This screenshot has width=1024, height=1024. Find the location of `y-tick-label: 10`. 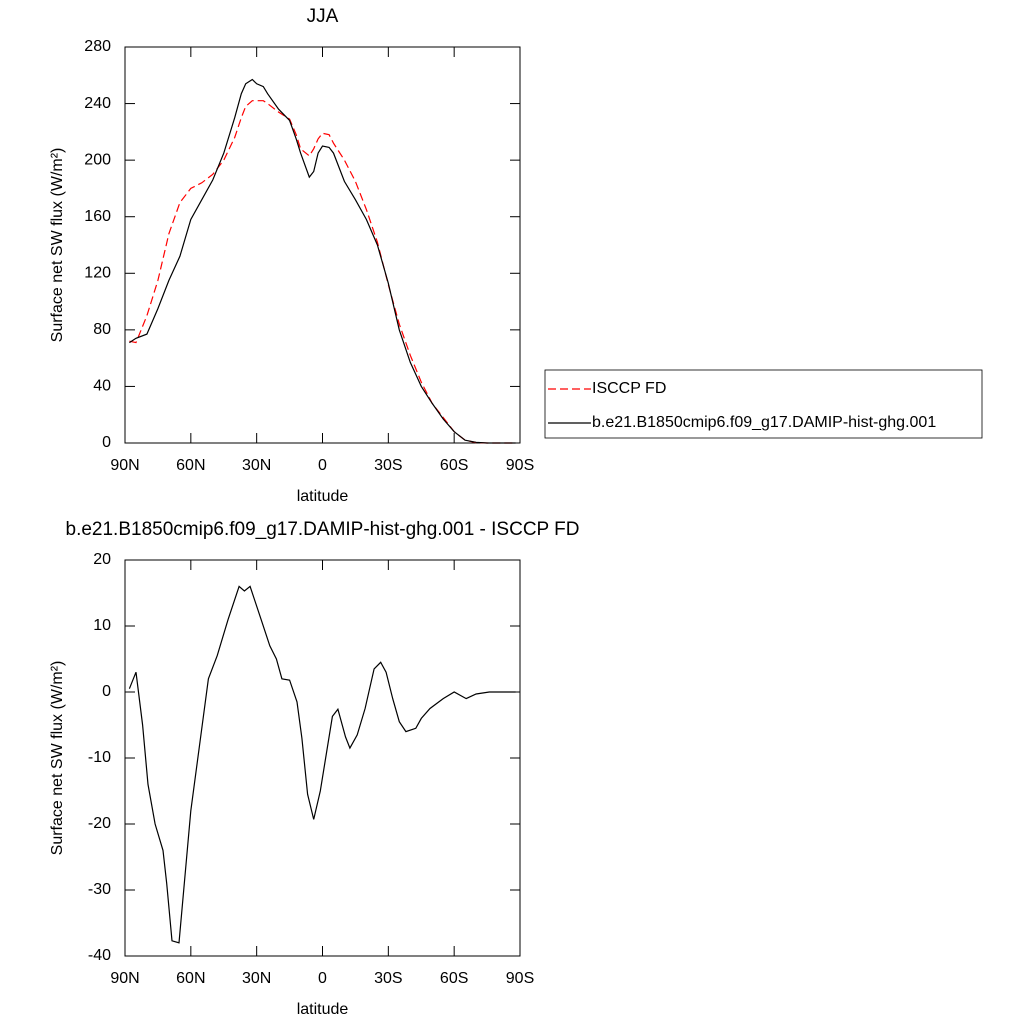

y-tick-label: 10 is located at coordinates (102, 625).